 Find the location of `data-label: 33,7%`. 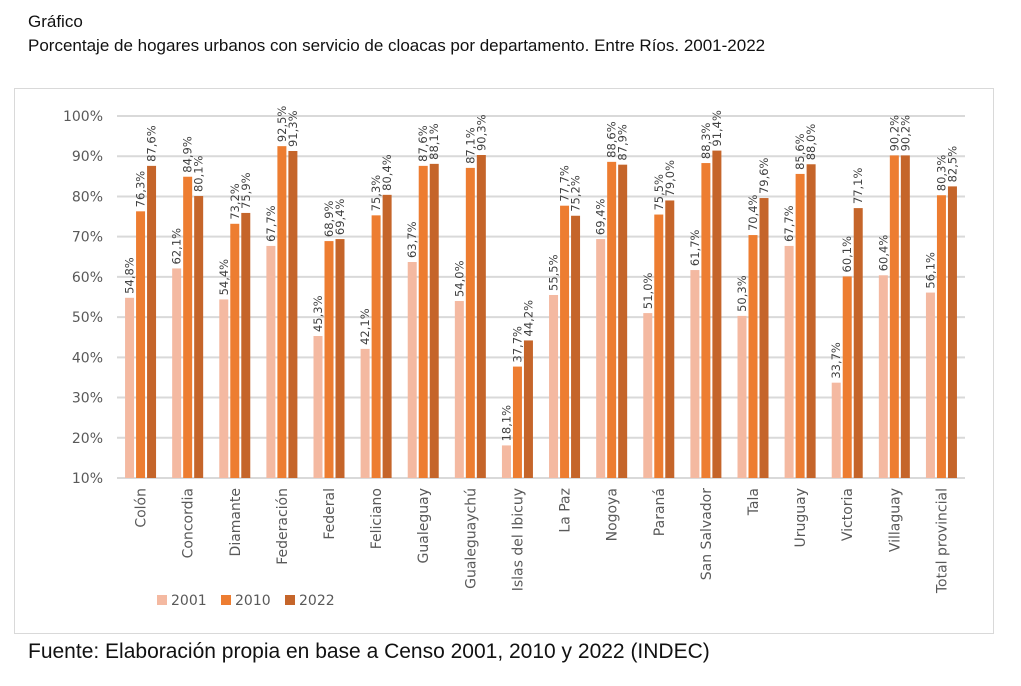

data-label: 33,7% is located at coordinates (836, 360).